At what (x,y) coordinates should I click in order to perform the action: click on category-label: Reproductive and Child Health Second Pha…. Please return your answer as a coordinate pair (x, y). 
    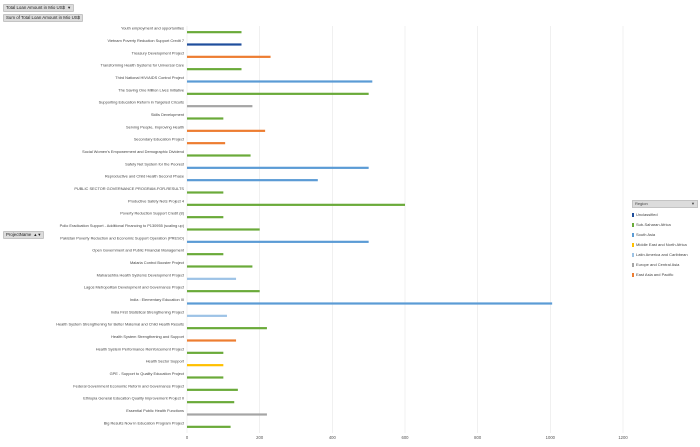
    Looking at the image, I should click on (144, 176).